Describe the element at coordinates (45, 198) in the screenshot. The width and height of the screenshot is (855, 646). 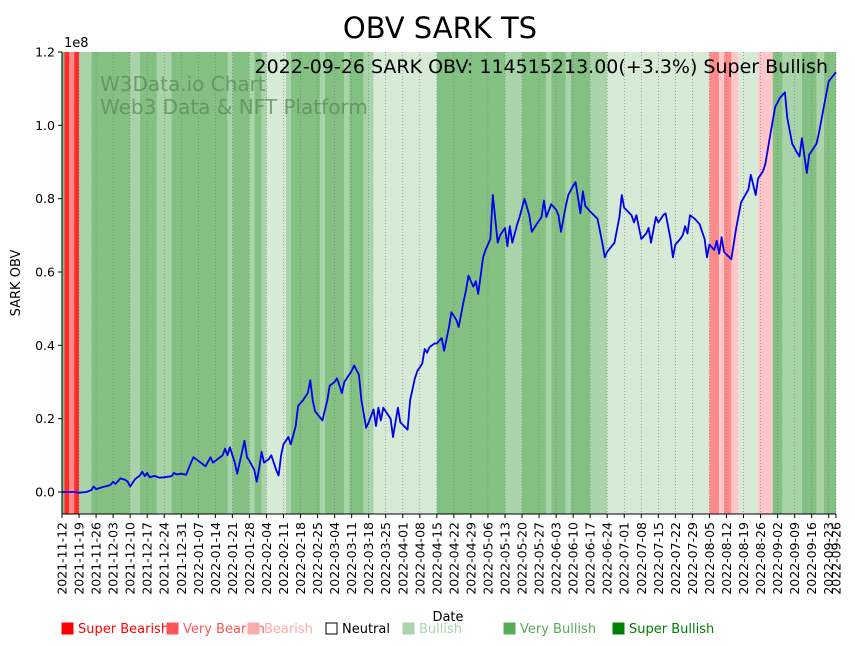
I see `y-tick-label: 0.8` at that location.